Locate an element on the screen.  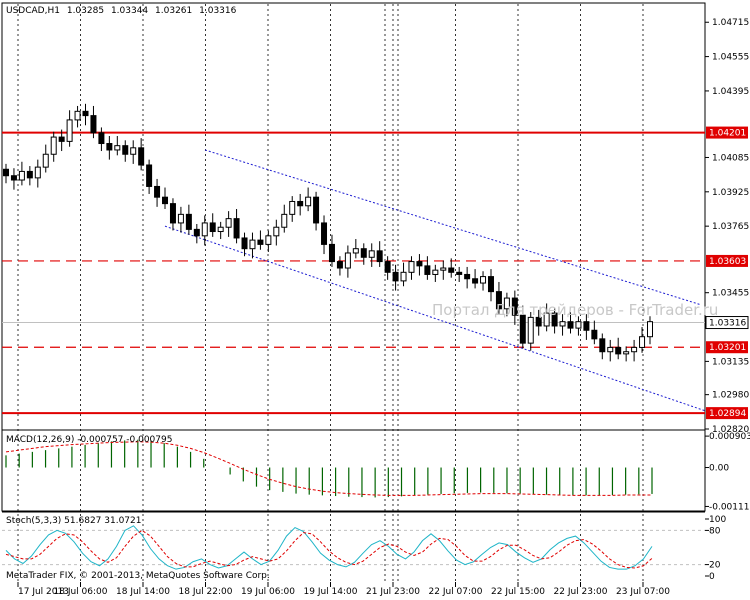
macd-y-label: 0.000903 is located at coordinates (729, 437).